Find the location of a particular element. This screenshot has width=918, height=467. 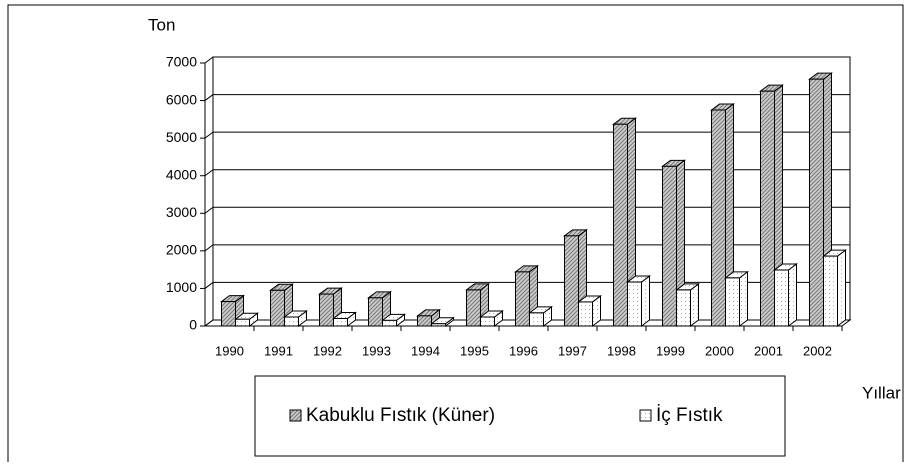

x-tick-label: 1995 is located at coordinates (474, 350).